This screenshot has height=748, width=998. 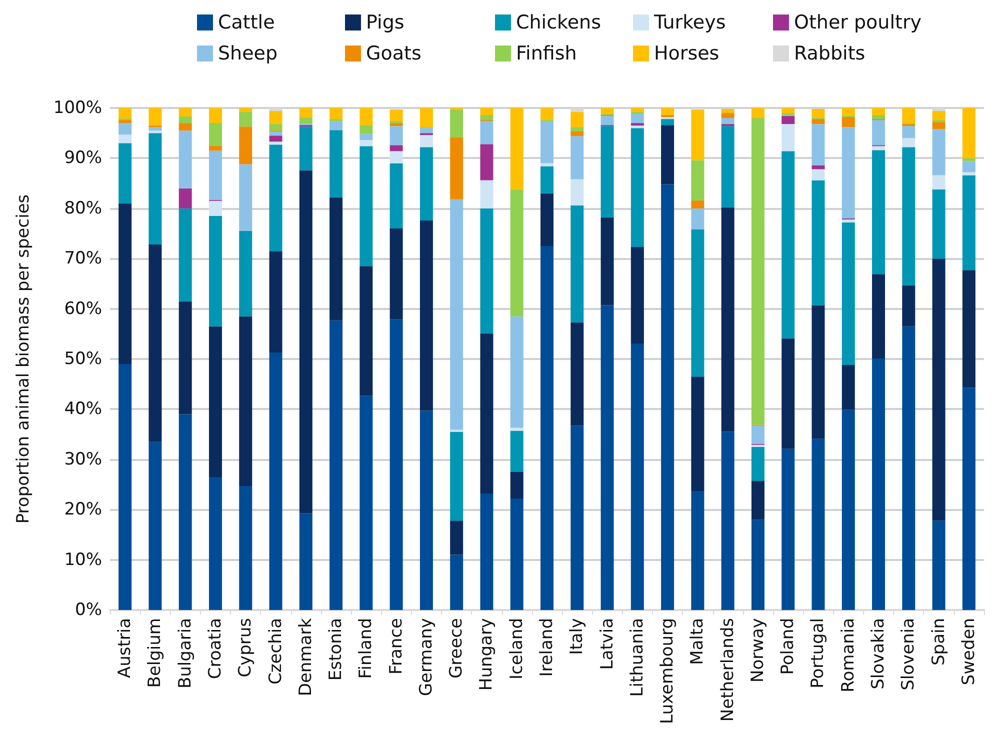 What do you see at coordinates (246, 23) in the screenshot?
I see `legend-label: Cattle` at bounding box center [246, 23].